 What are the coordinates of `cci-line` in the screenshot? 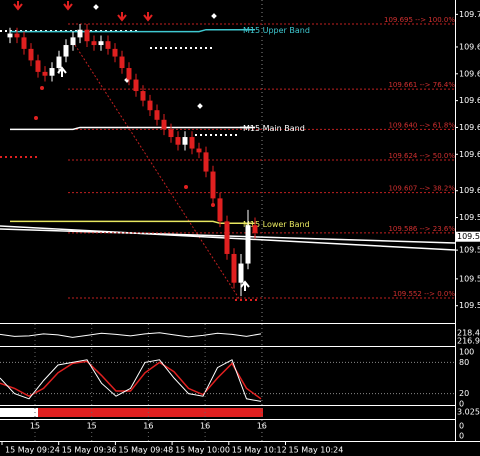 It's located at (131, 335).